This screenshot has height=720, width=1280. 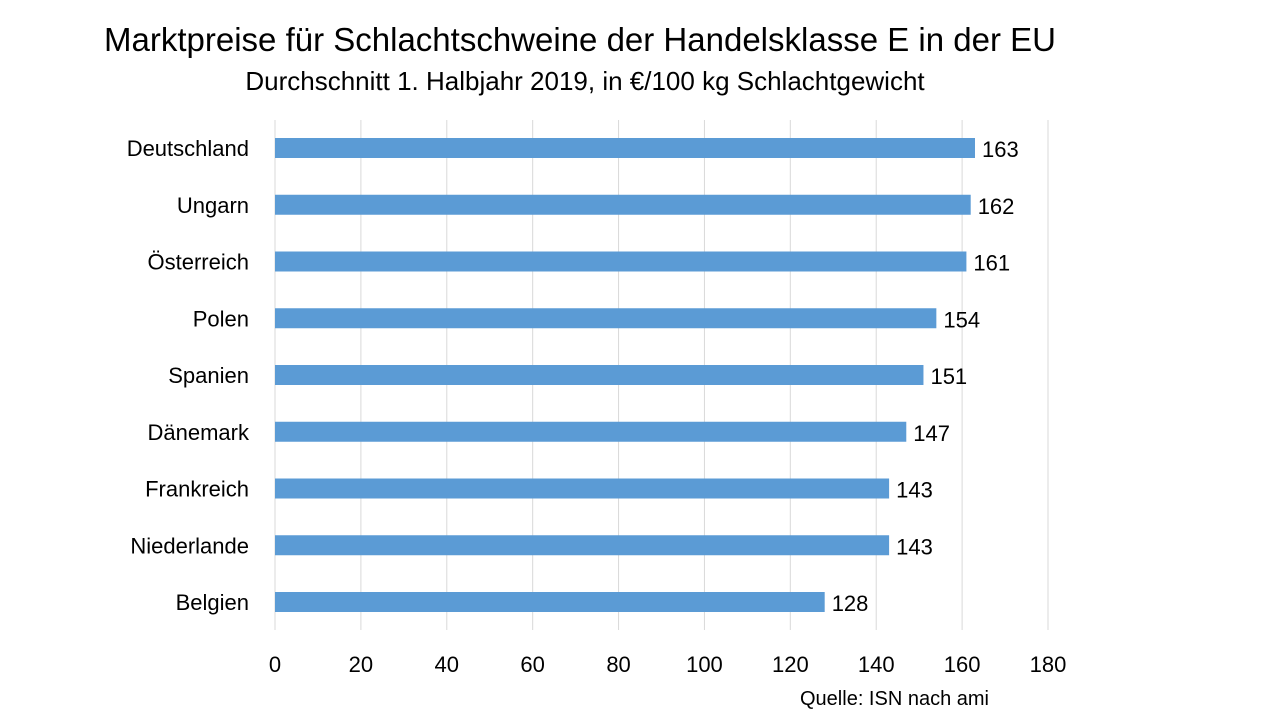 What do you see at coordinates (948, 376) in the screenshot?
I see `data-label: 151` at bounding box center [948, 376].